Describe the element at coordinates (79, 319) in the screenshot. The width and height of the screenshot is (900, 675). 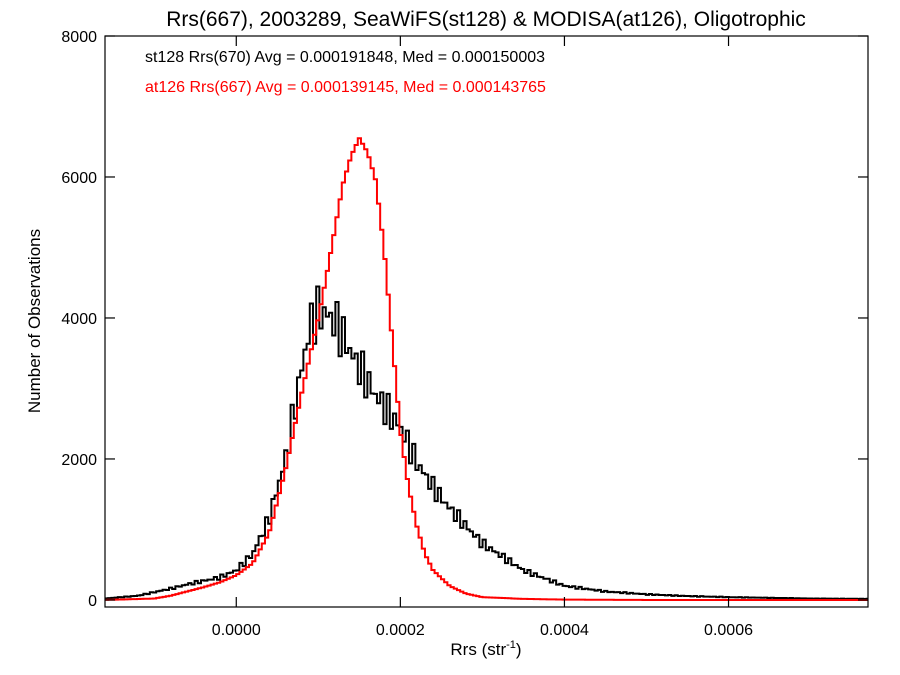
I see `y-tick-label-2: 4000` at that location.